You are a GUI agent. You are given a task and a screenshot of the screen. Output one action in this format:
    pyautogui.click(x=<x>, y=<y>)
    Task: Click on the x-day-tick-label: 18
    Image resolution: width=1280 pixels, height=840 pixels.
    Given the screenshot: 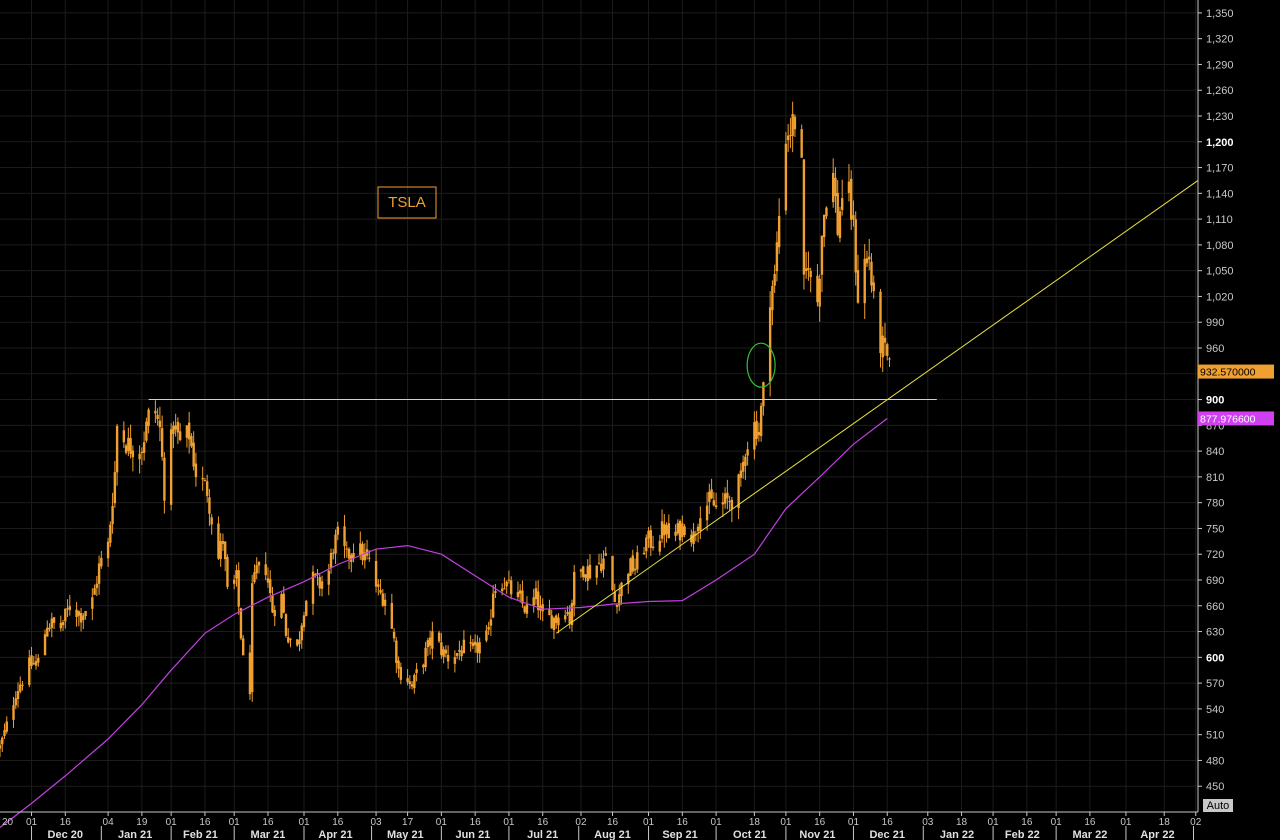 What is the action you would take?
    pyautogui.click(x=962, y=822)
    